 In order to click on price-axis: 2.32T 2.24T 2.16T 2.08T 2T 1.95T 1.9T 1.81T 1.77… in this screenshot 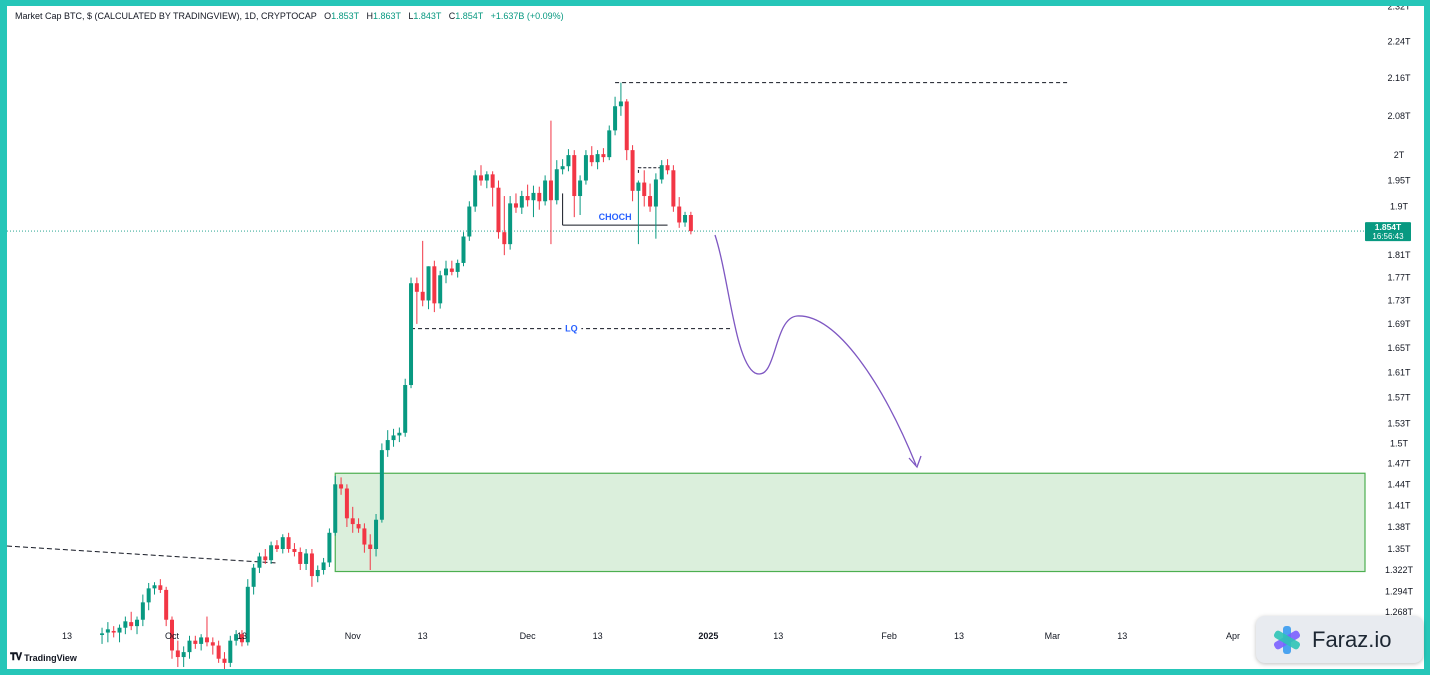, I will do `click(1389, 311)`.